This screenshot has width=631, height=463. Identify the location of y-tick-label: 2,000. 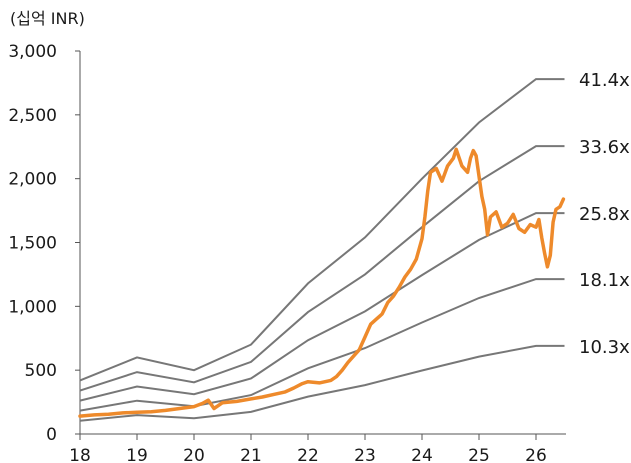
(32, 180).